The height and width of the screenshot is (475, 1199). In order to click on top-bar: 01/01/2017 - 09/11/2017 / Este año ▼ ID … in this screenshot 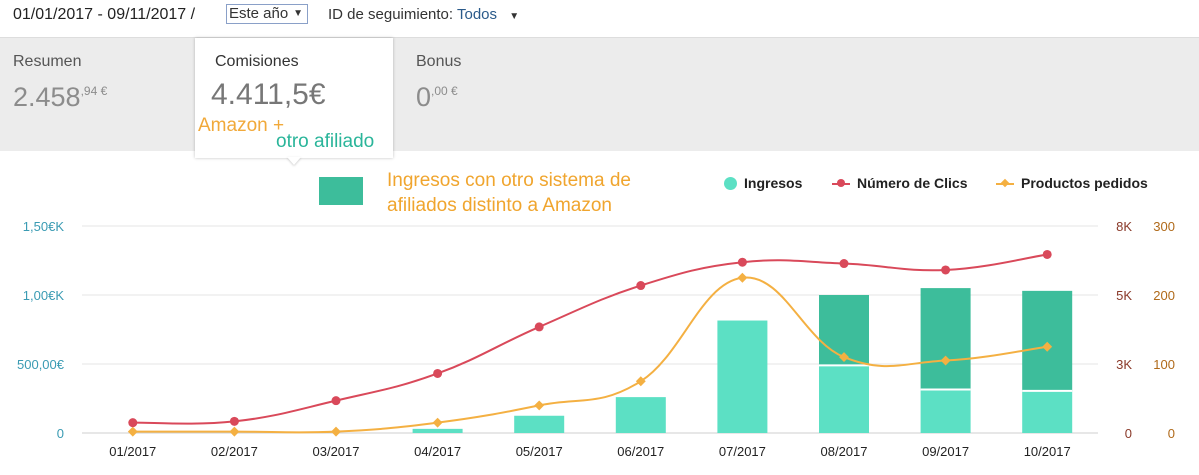, I will do `click(599, 17)`.